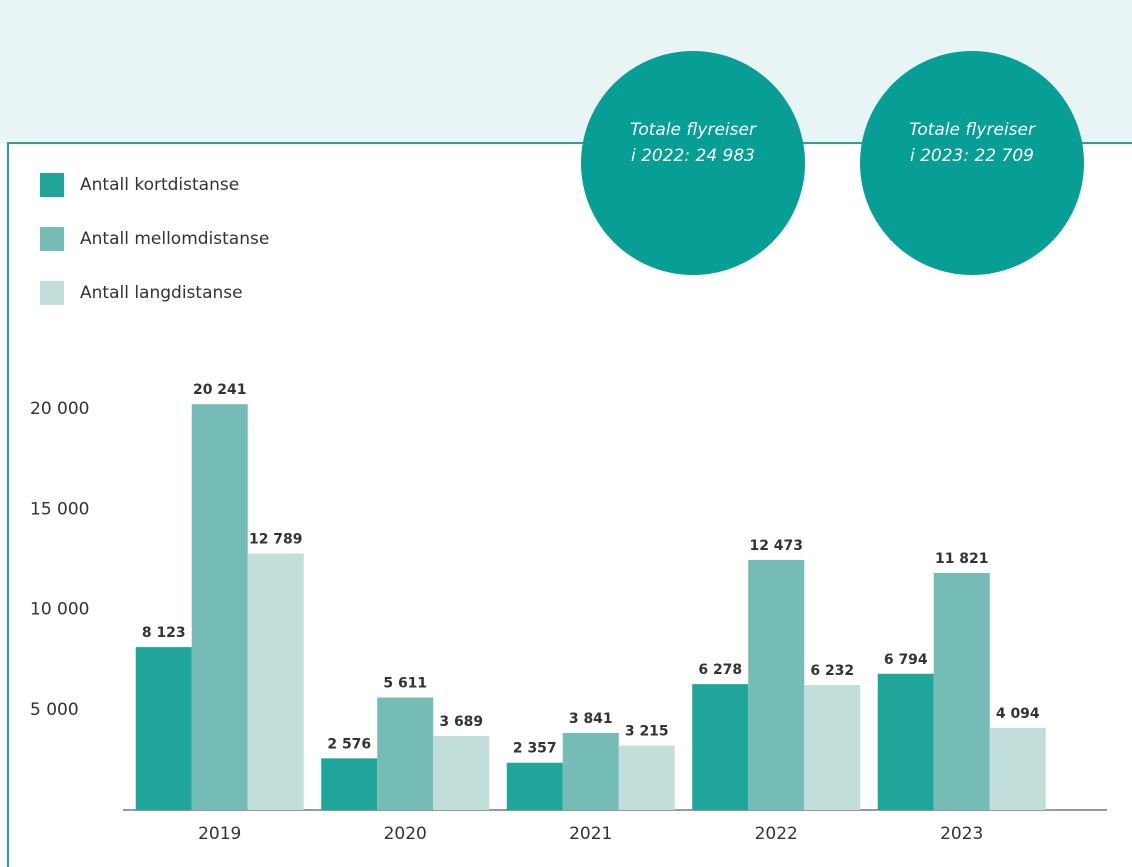  Describe the element at coordinates (961, 834) in the screenshot. I see `x-tick-label: 2023` at that location.